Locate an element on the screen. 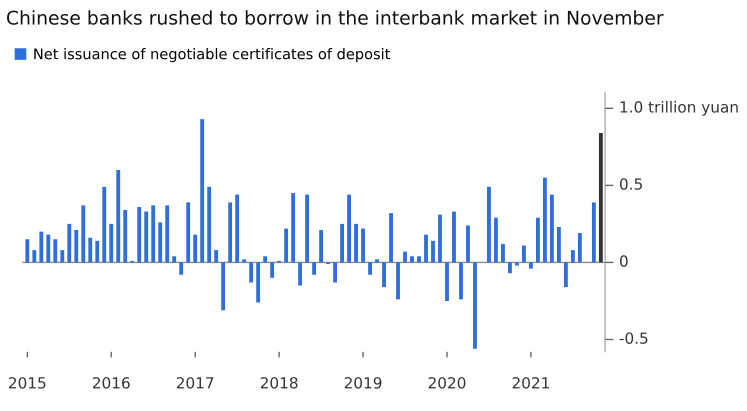 The image size is (747, 411). y-tick-label: 1.0 trillion yuan is located at coordinates (679, 108).